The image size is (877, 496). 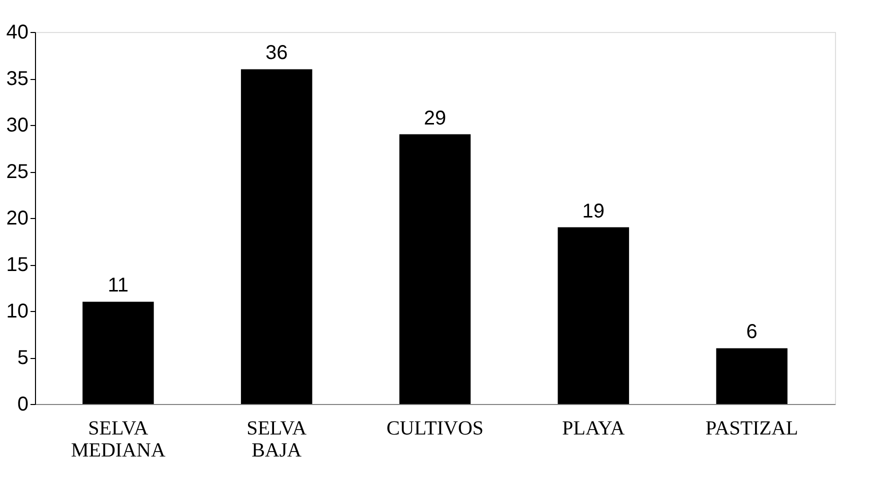 What do you see at coordinates (17, 311) in the screenshot?
I see `y-tick-label: 10` at bounding box center [17, 311].